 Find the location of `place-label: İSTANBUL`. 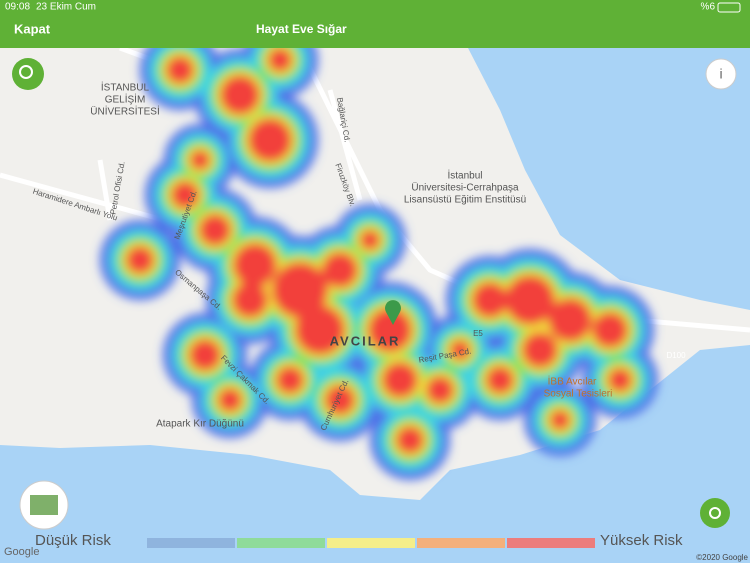

place-label: İSTANBUL is located at coordinates (125, 87).